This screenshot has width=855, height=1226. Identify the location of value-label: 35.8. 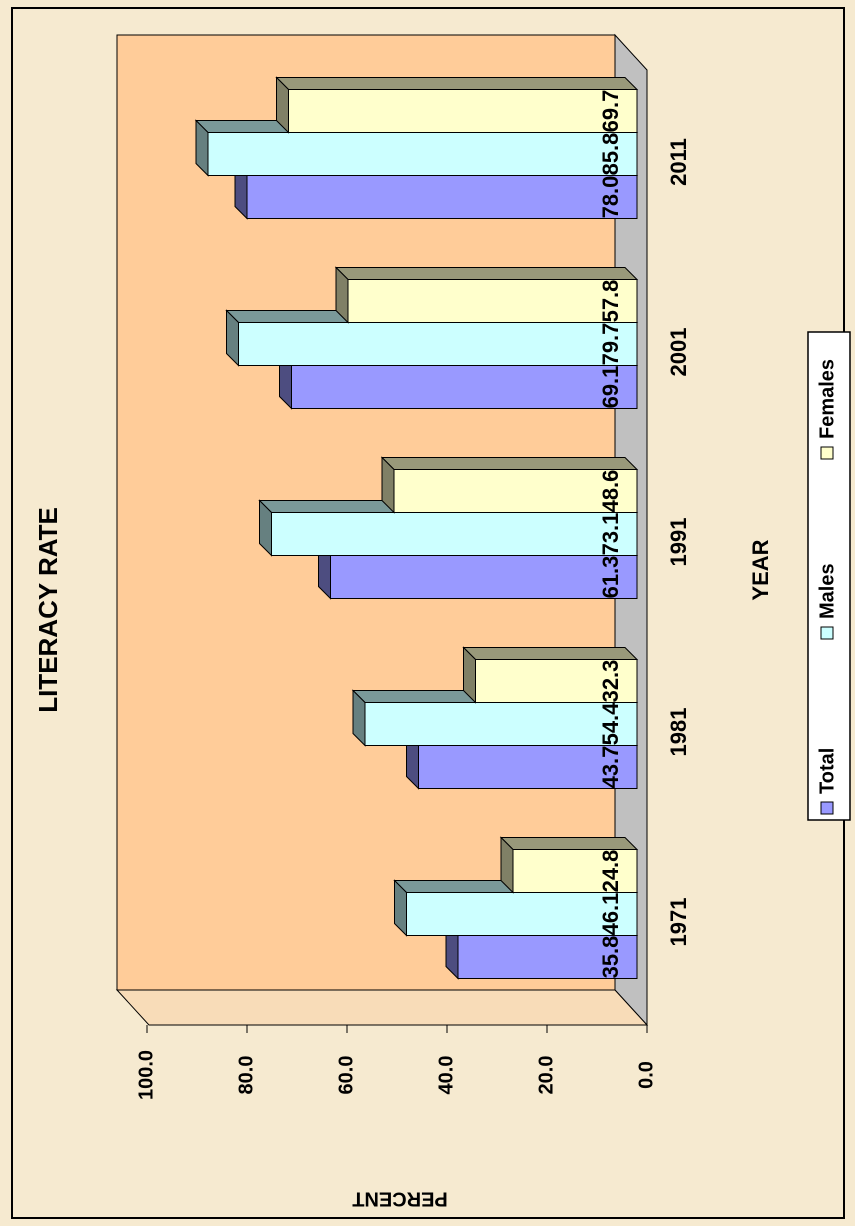
(610, 957).